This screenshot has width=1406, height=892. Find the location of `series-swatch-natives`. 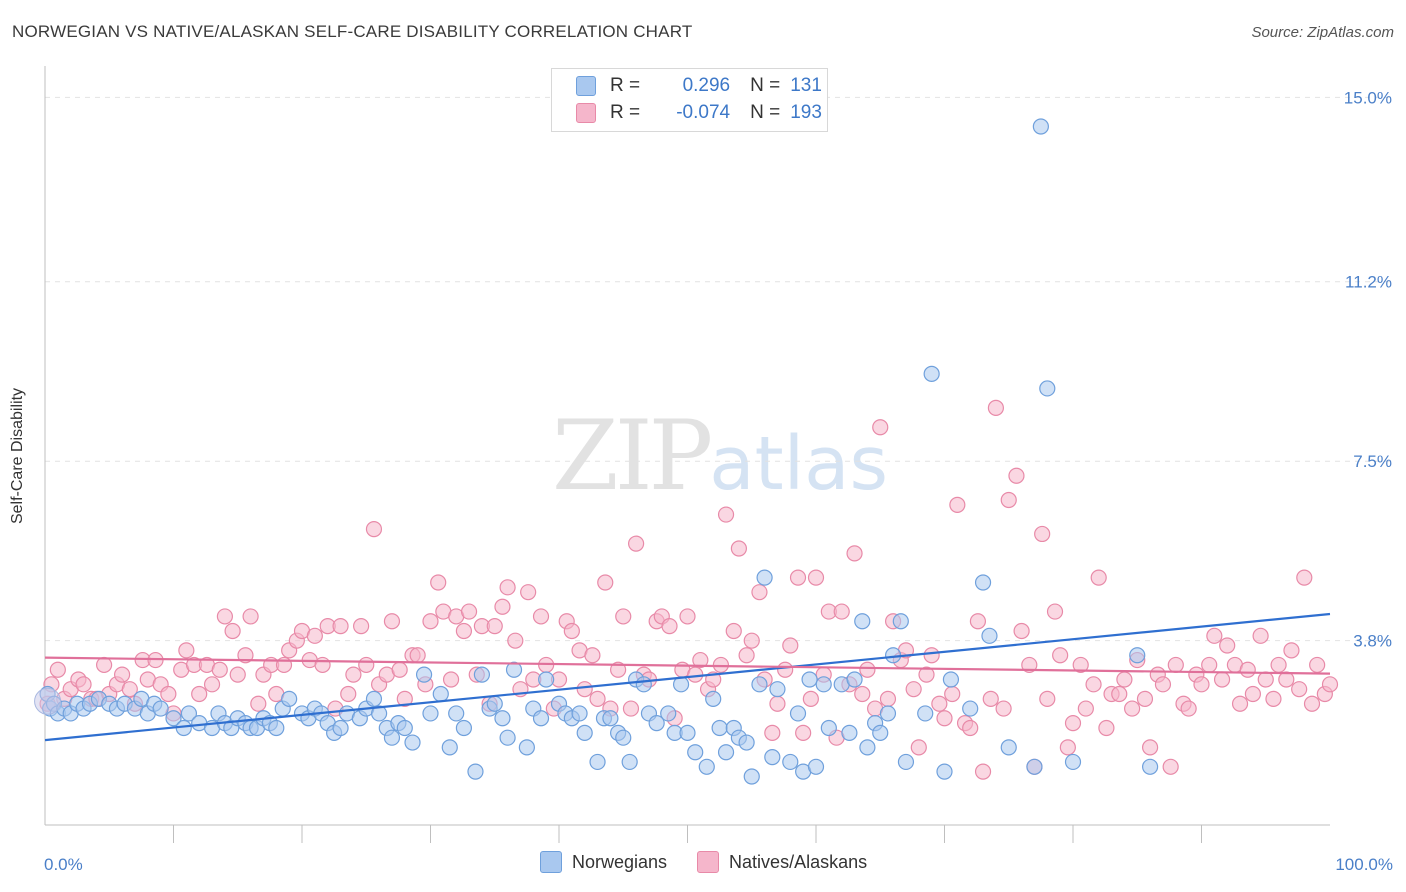

series-swatch-natives is located at coordinates (708, 862).